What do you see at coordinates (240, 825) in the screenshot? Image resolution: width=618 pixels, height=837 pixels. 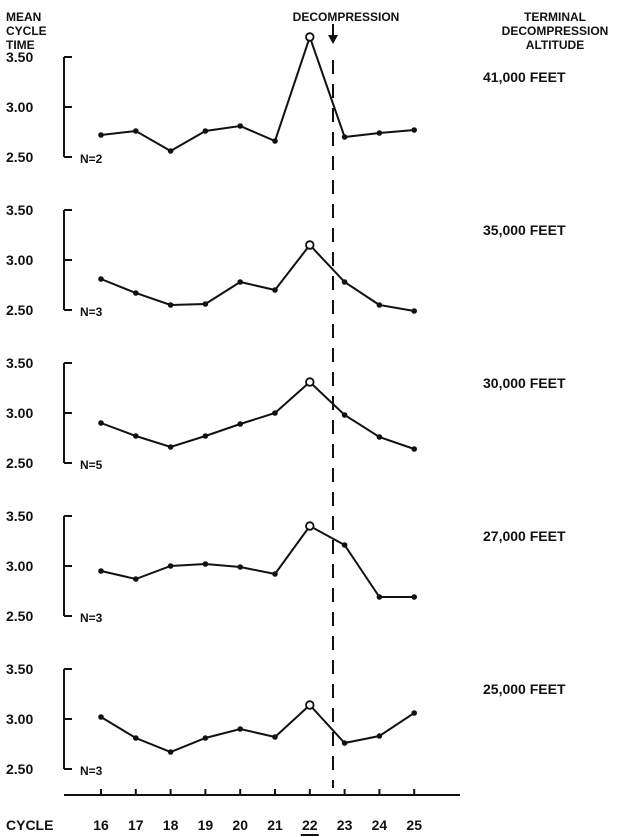 I see `x-tick-label: 20` at bounding box center [240, 825].